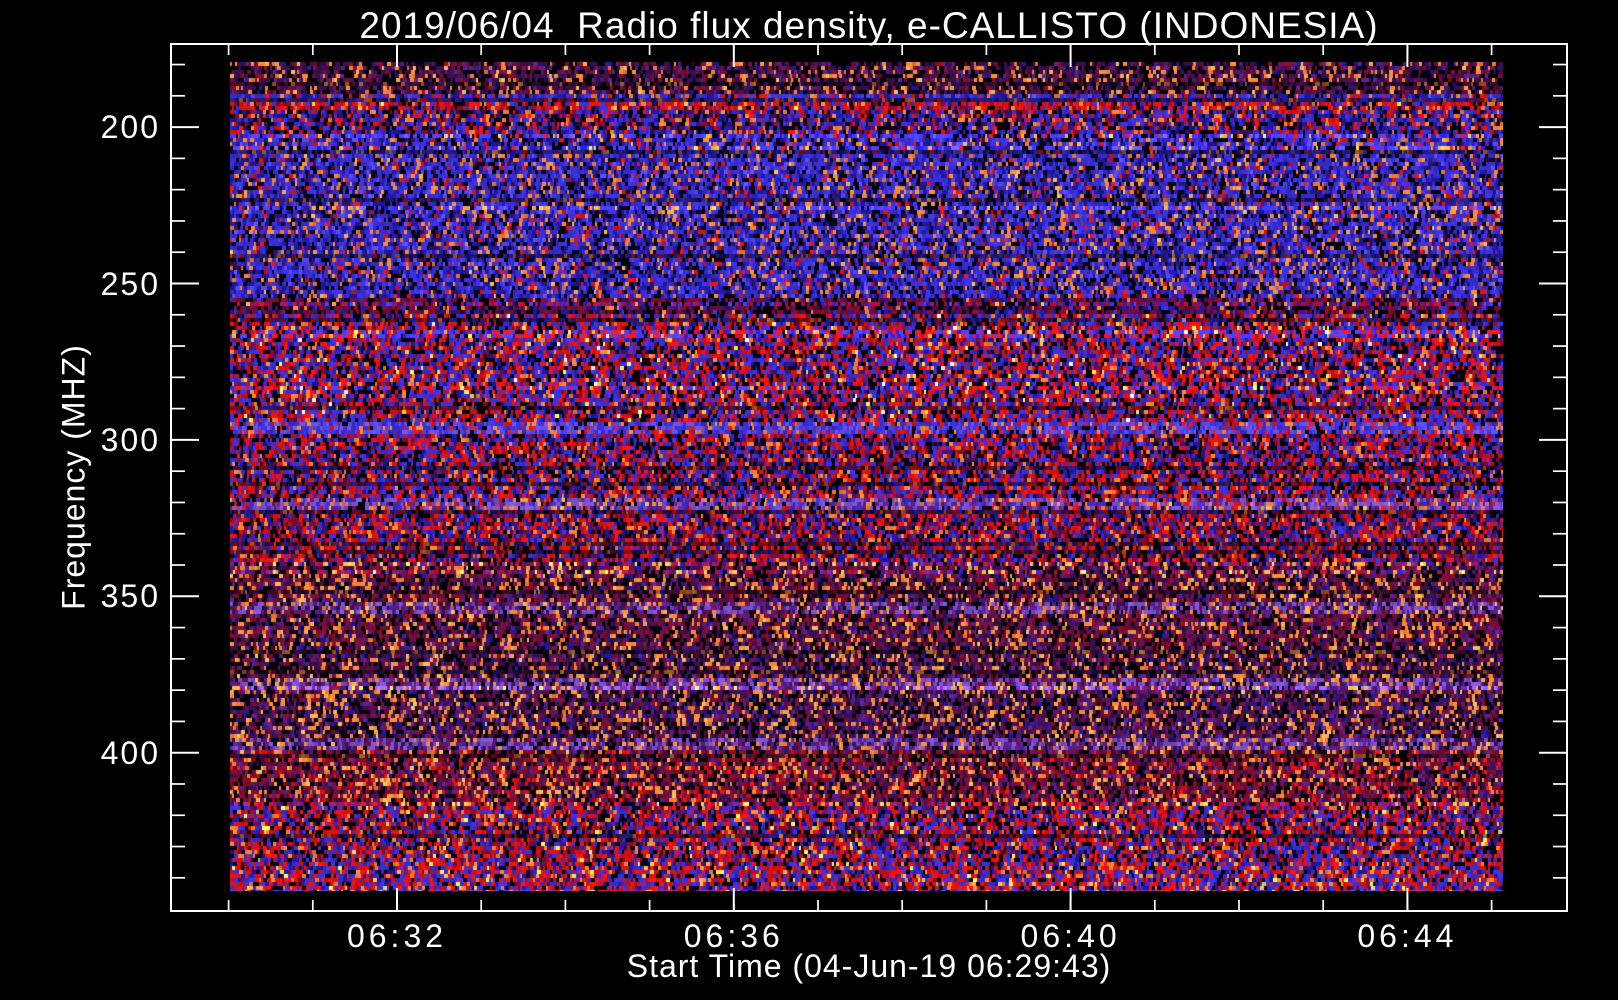  Describe the element at coordinates (73, 477) in the screenshot. I see `y-axis-label: Frequency (MHZ)` at that location.